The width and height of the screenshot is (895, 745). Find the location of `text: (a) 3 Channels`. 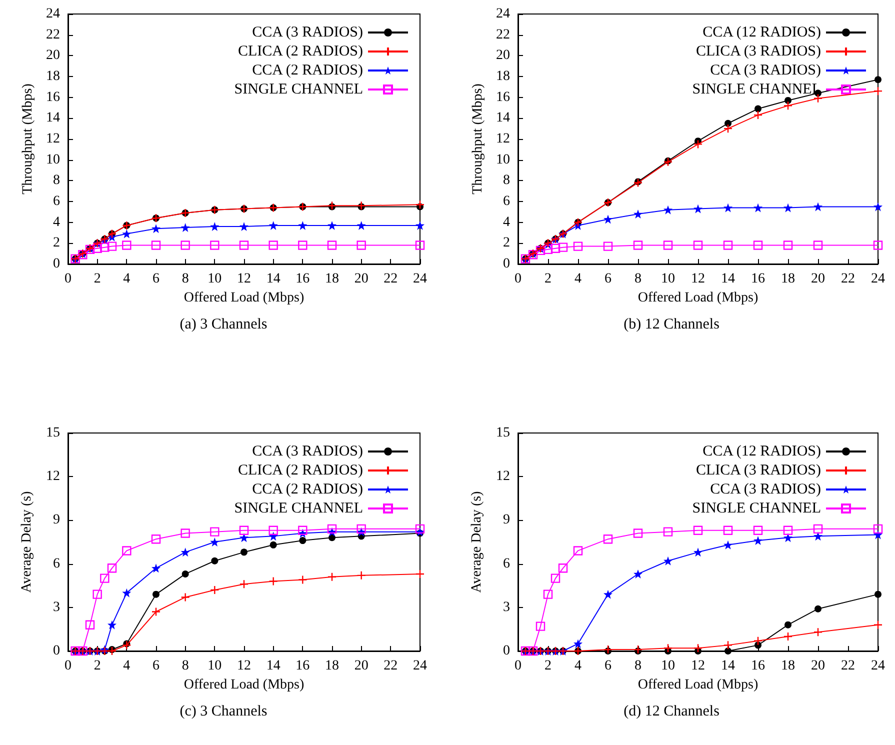

text: (a) 3 Channels is located at coordinates (224, 324).